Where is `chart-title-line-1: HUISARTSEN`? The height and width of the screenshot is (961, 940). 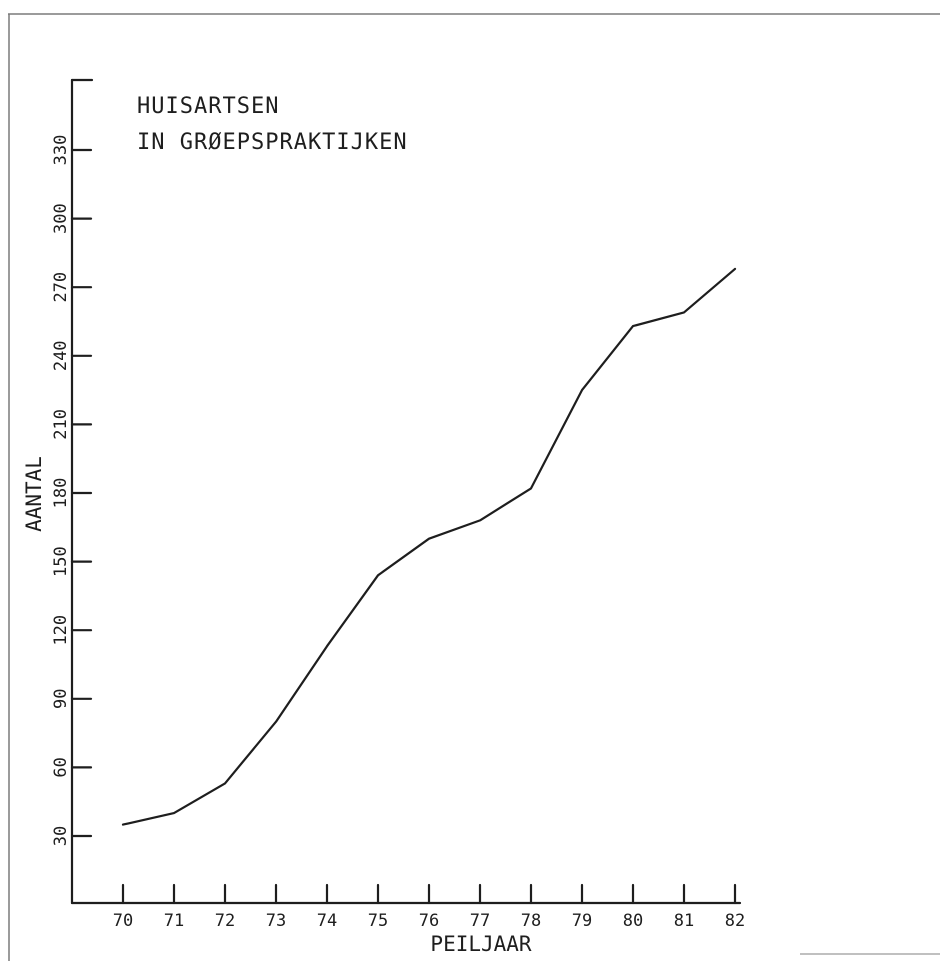
chart-title-line-1: HUISARTSEN is located at coordinates (208, 106).